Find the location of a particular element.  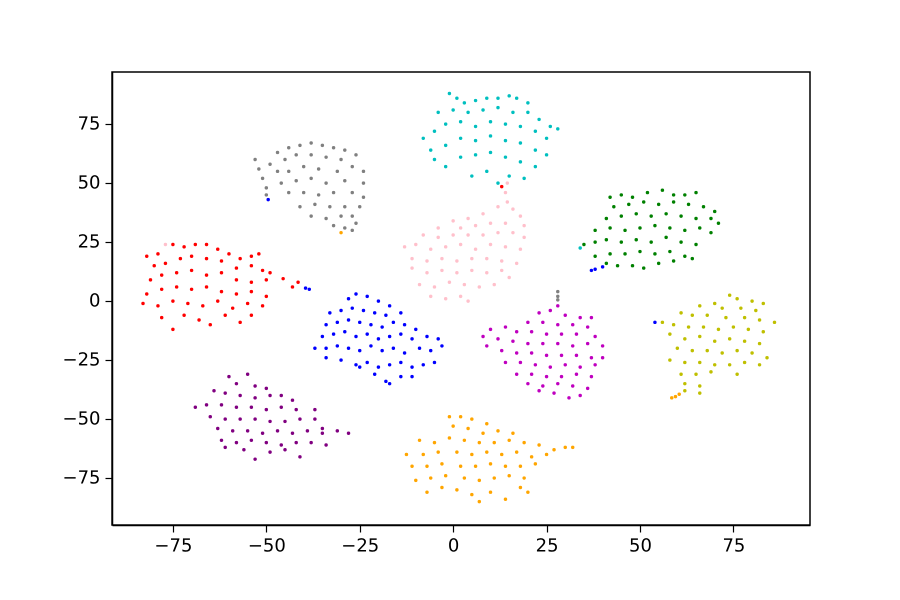

x-tick-label: 75 is located at coordinates (734, 546).